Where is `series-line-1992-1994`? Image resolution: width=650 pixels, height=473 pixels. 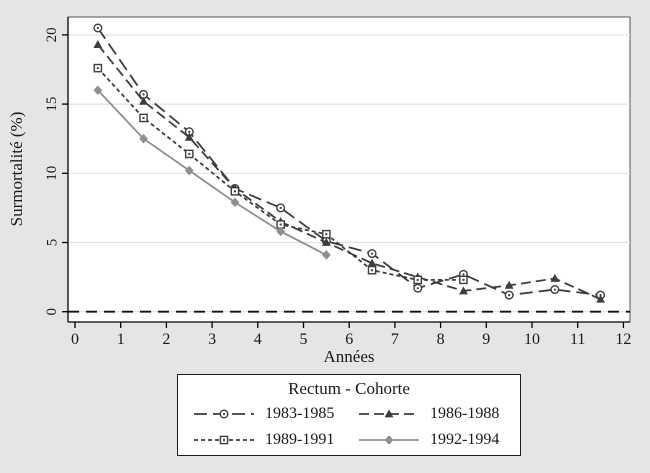 series-line-1992-1994 is located at coordinates (212, 172).